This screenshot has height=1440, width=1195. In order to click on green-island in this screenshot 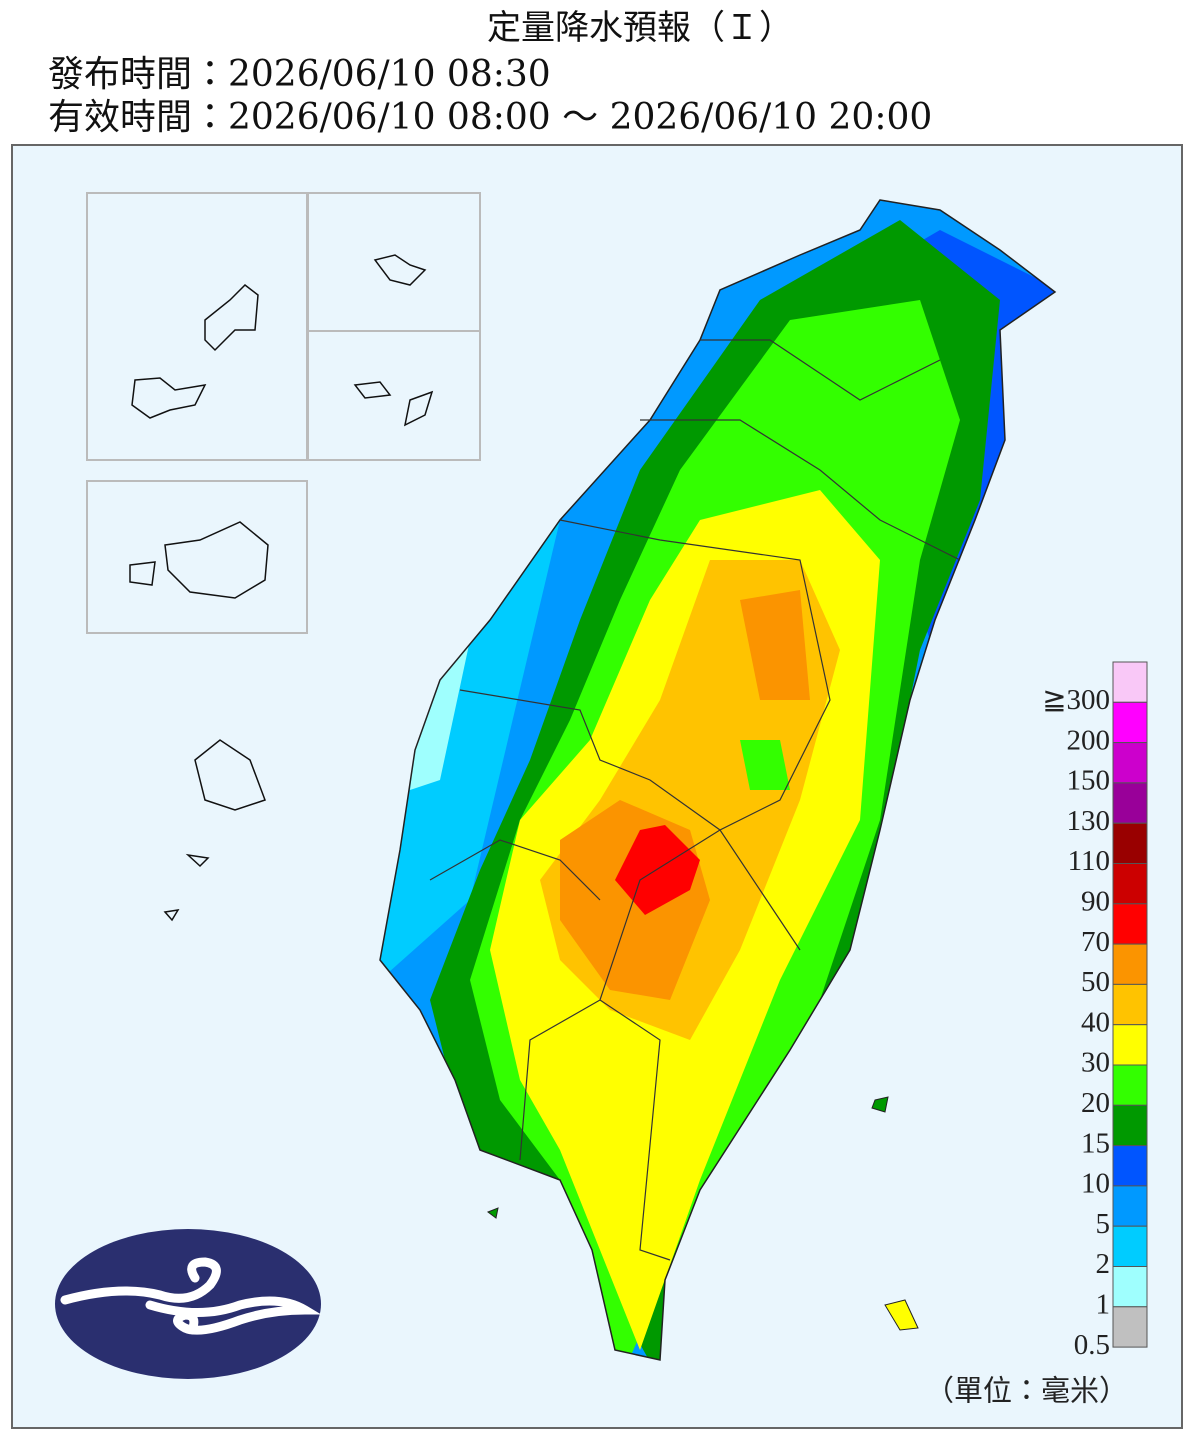, I will do `click(880, 1104)`.